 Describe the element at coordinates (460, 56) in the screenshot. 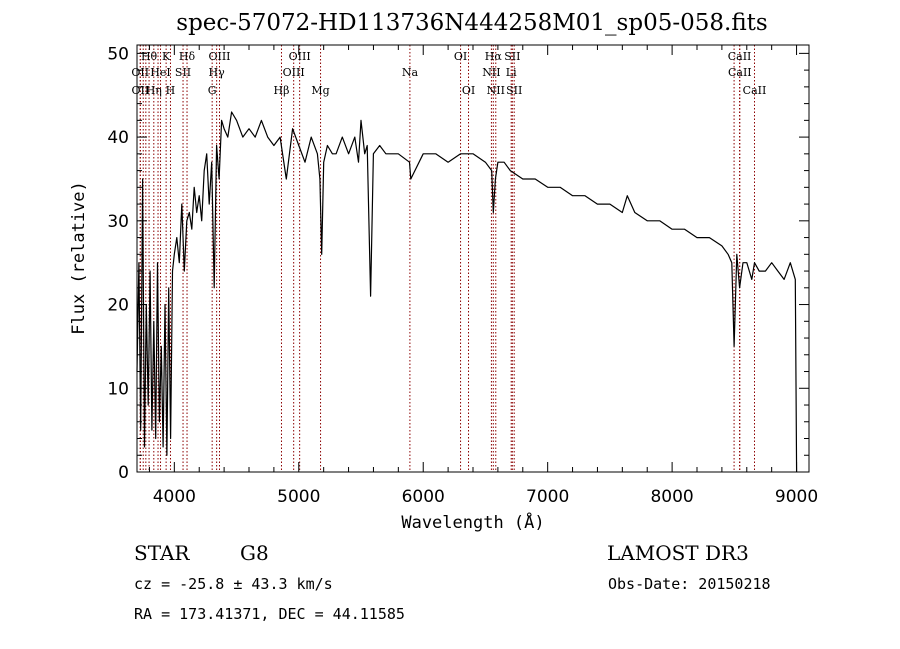

I see `line-marker-label-20: OI` at that location.